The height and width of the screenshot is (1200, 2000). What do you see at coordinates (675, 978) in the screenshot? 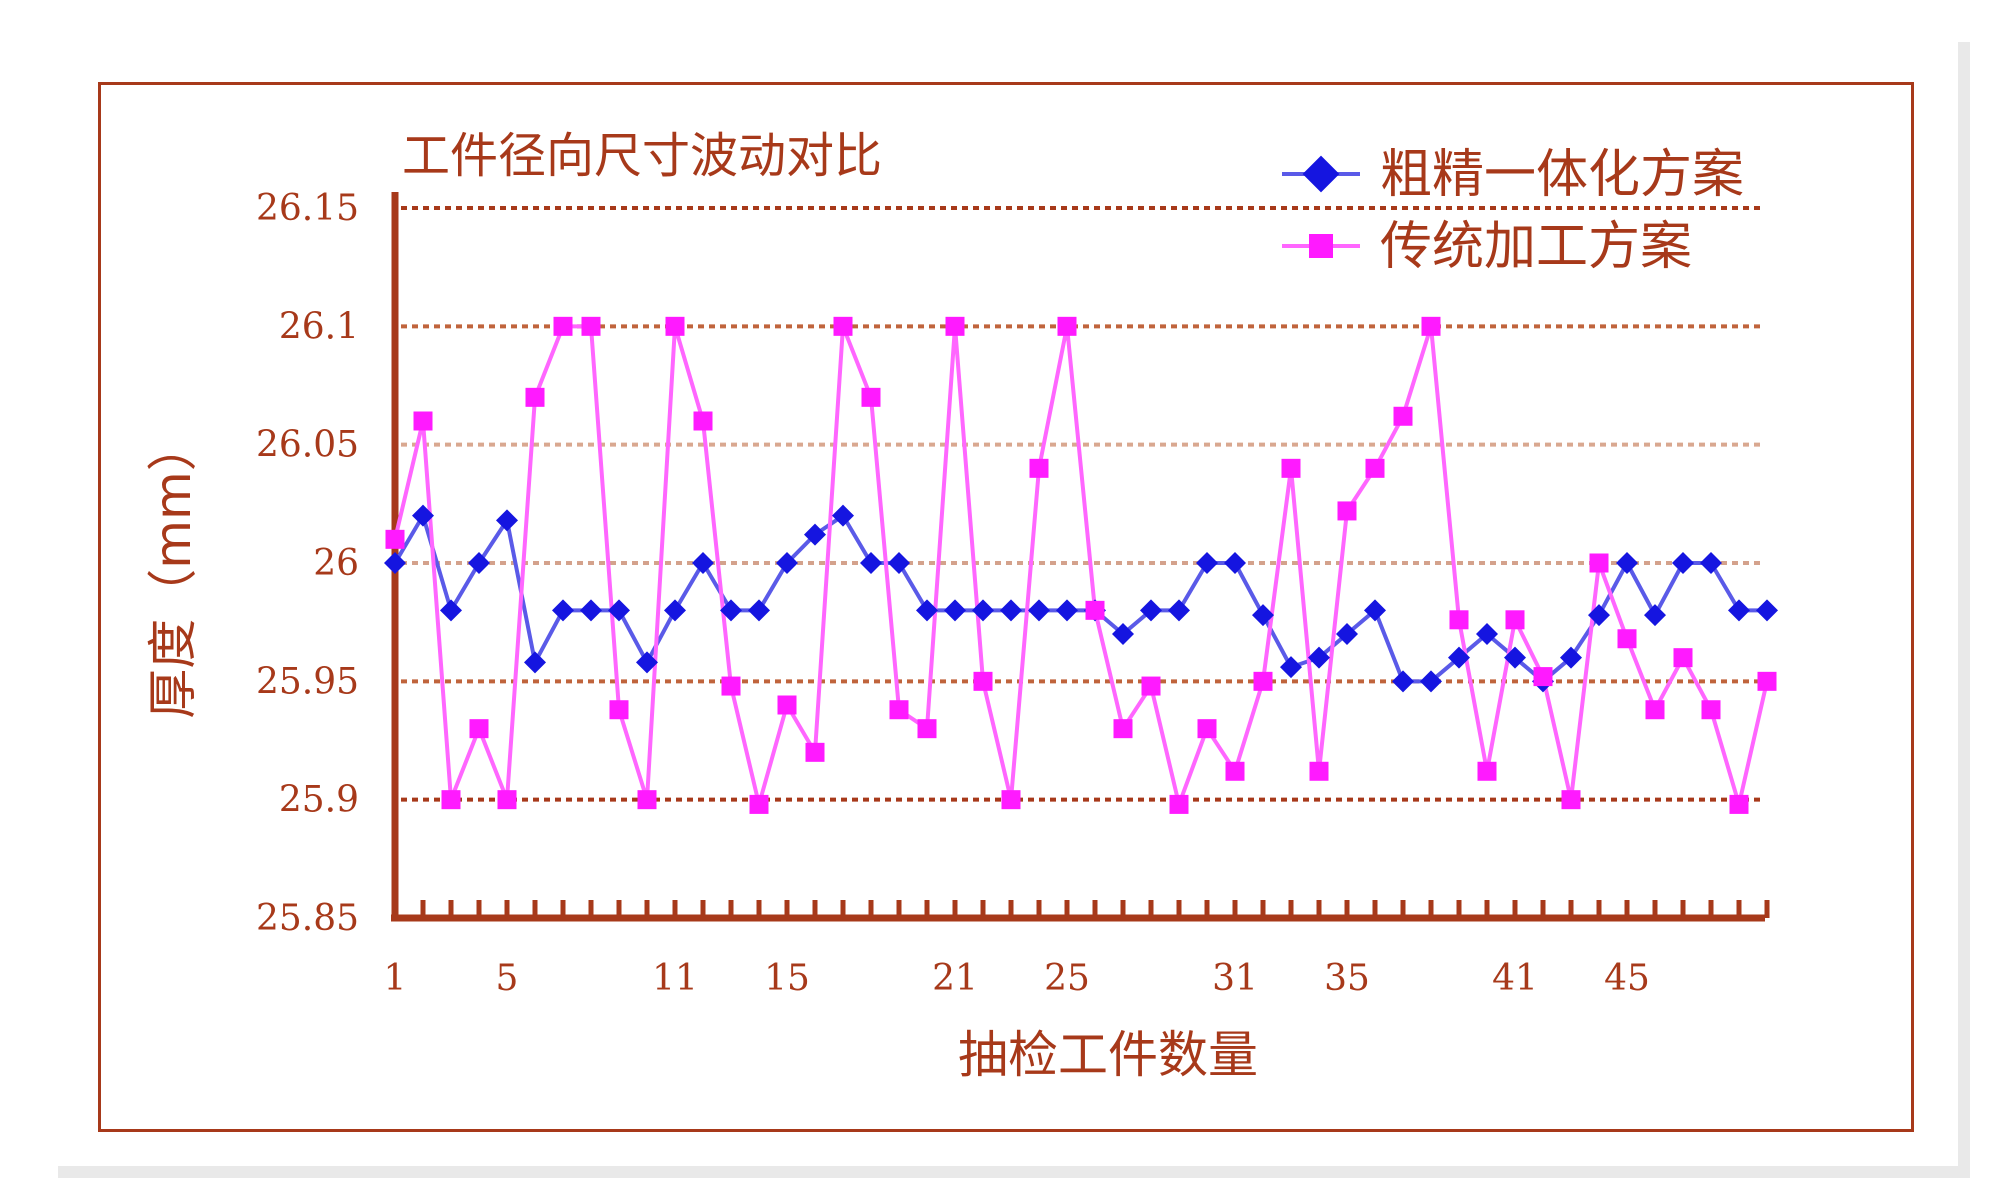
I see `x-tick-label: 11` at bounding box center [675, 978].